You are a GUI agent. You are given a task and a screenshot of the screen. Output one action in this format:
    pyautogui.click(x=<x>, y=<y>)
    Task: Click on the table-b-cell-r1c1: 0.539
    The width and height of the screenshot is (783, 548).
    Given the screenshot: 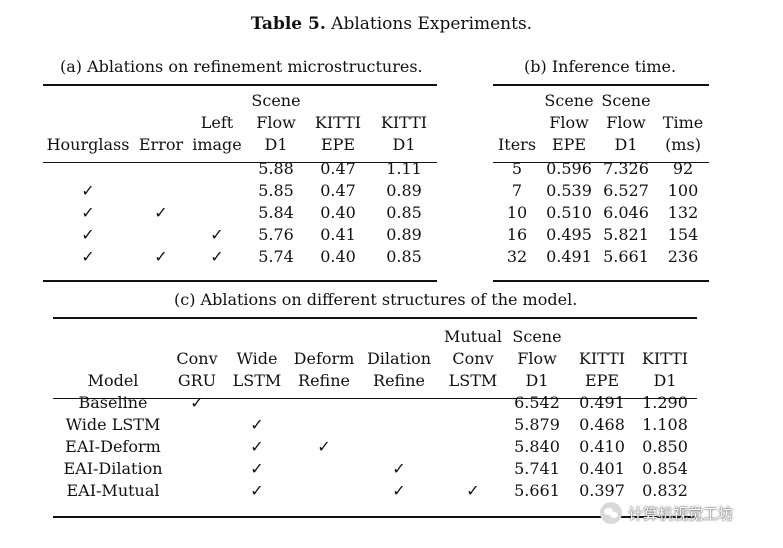 What is the action you would take?
    pyautogui.click(x=569, y=190)
    